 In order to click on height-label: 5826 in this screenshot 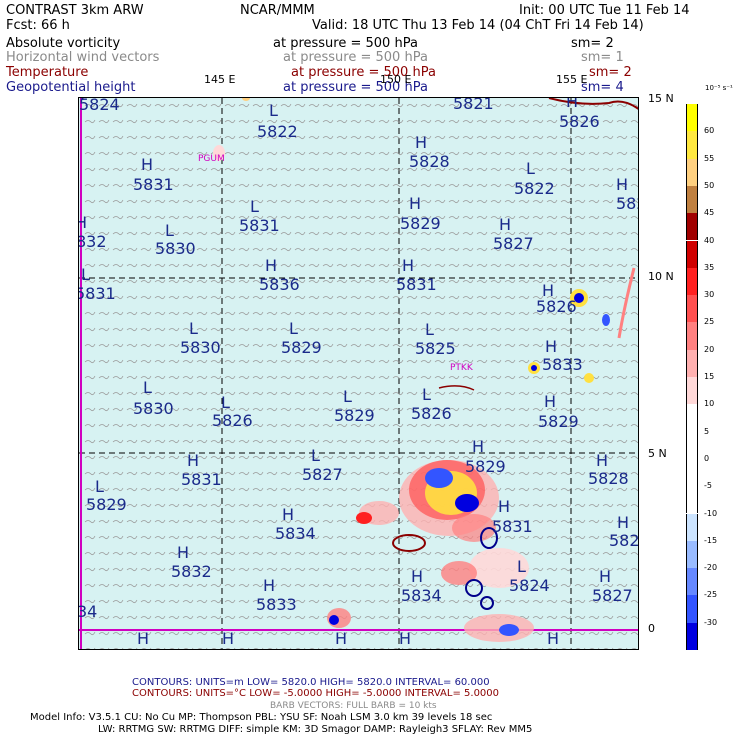, I will do `click(232, 420)`.